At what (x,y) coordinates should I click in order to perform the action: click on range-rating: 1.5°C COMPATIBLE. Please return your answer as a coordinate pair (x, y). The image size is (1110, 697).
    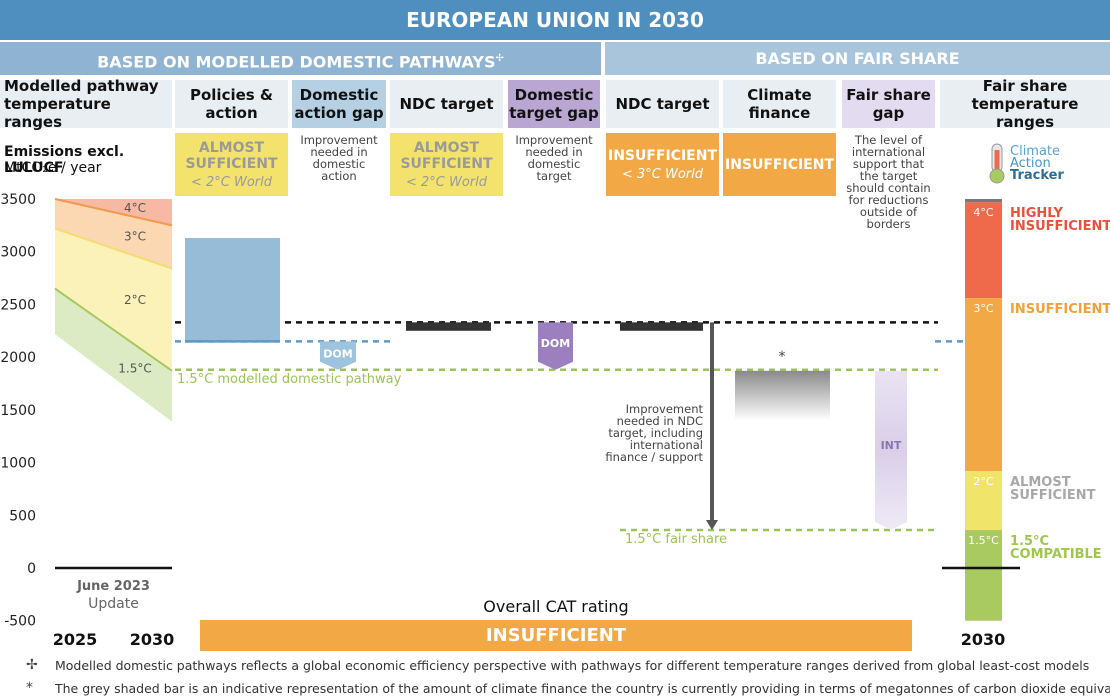
    Looking at the image, I should click on (1056, 548).